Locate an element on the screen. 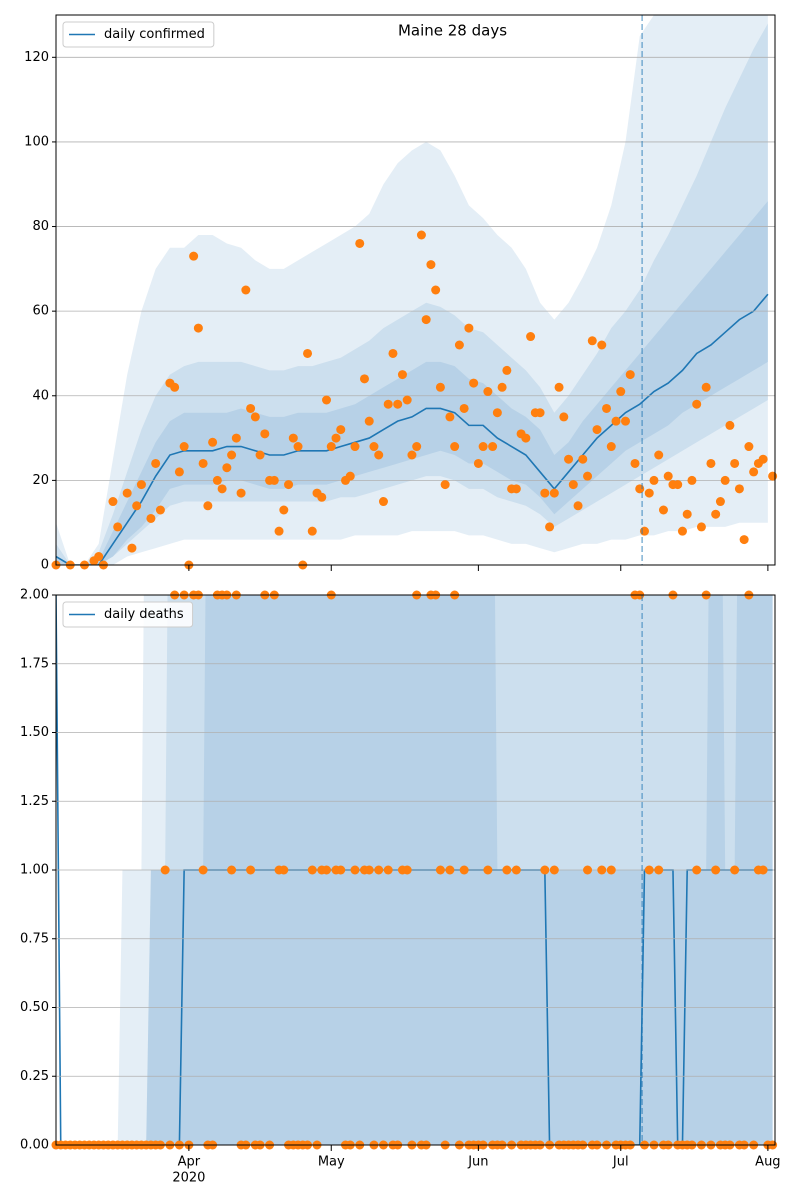 Image resolution: width=800 pixels, height=1200 pixels. y-tick-label: 1.00 is located at coordinates (34, 870).